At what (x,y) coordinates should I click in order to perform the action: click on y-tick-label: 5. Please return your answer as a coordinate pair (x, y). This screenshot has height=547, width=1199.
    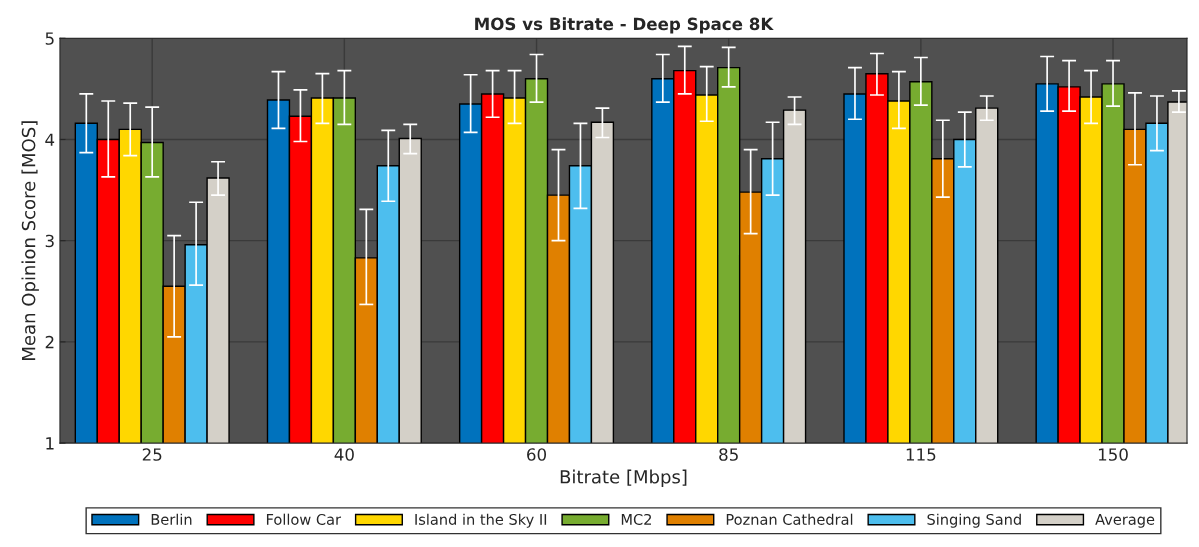
    Looking at the image, I should click on (49, 38).